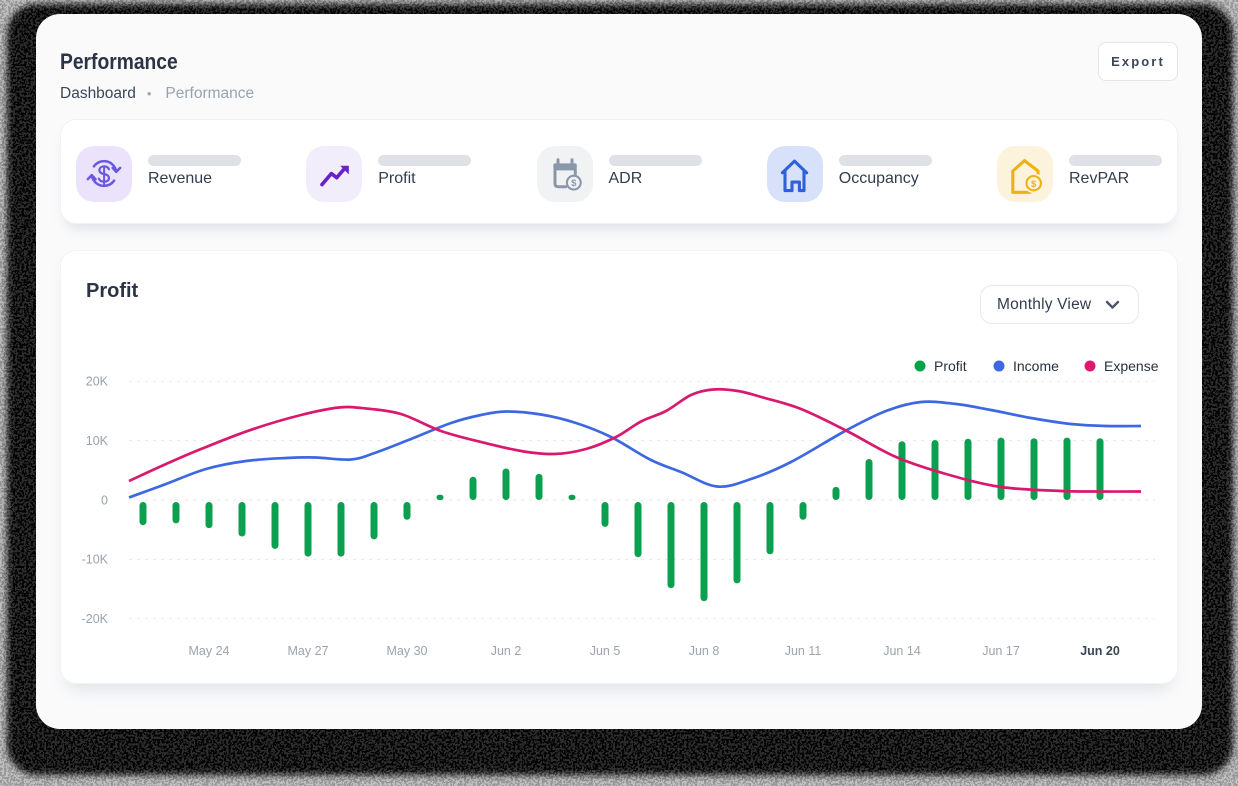 This screenshot has width=1238, height=786. What do you see at coordinates (803, 651) in the screenshot?
I see `svg-text: Jun 11` at bounding box center [803, 651].